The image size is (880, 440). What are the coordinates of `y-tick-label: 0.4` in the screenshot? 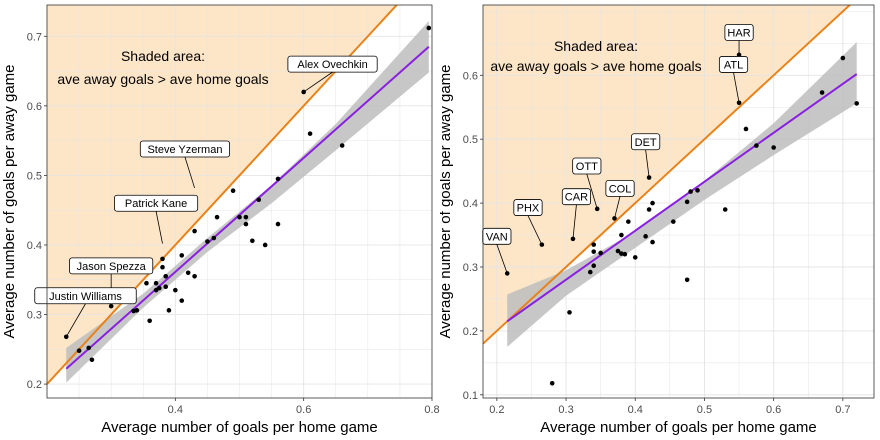 It's located at (34, 246).